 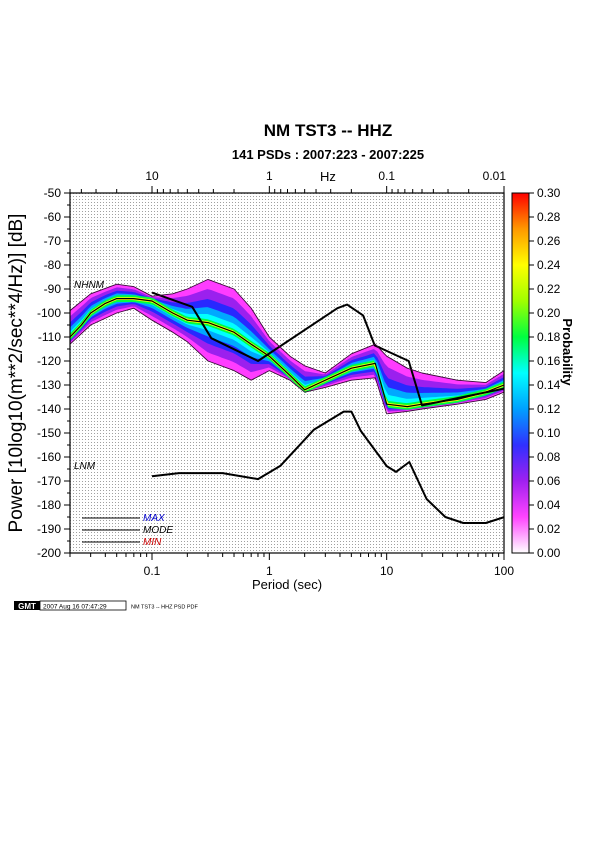 I want to click on timestamp-box, so click(x=83, y=605).